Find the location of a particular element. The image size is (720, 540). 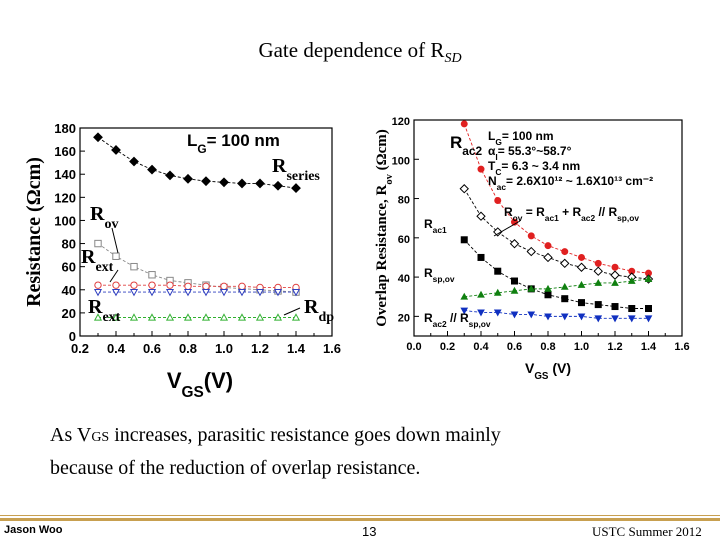

label-rac1: Rac1 is located at coordinates (435, 226).